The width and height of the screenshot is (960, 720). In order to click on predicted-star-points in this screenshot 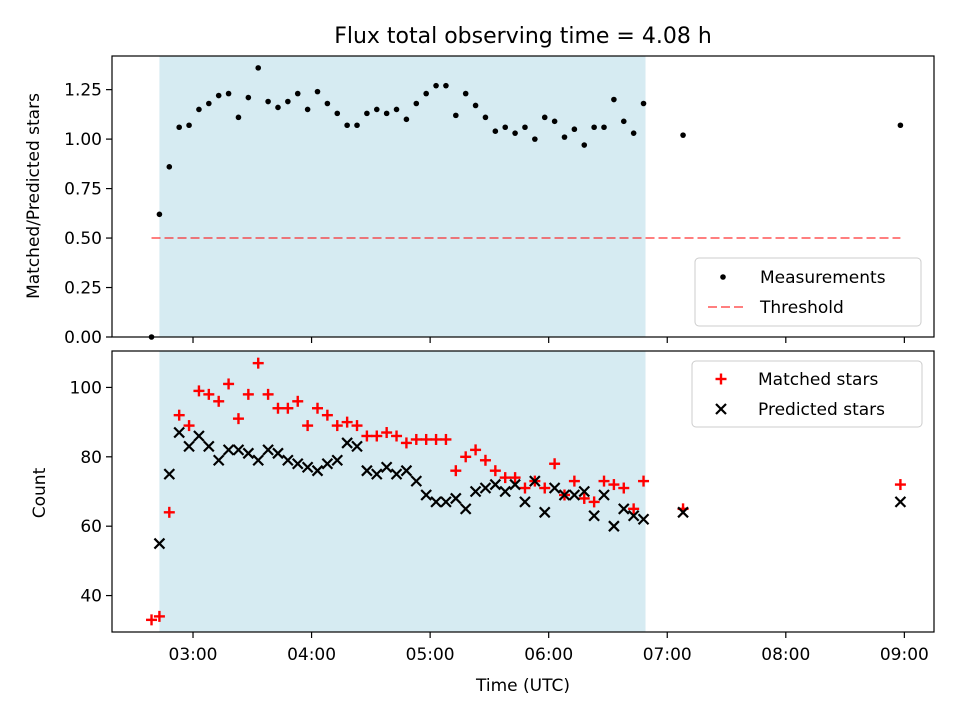, I will do `click(530, 488)`.